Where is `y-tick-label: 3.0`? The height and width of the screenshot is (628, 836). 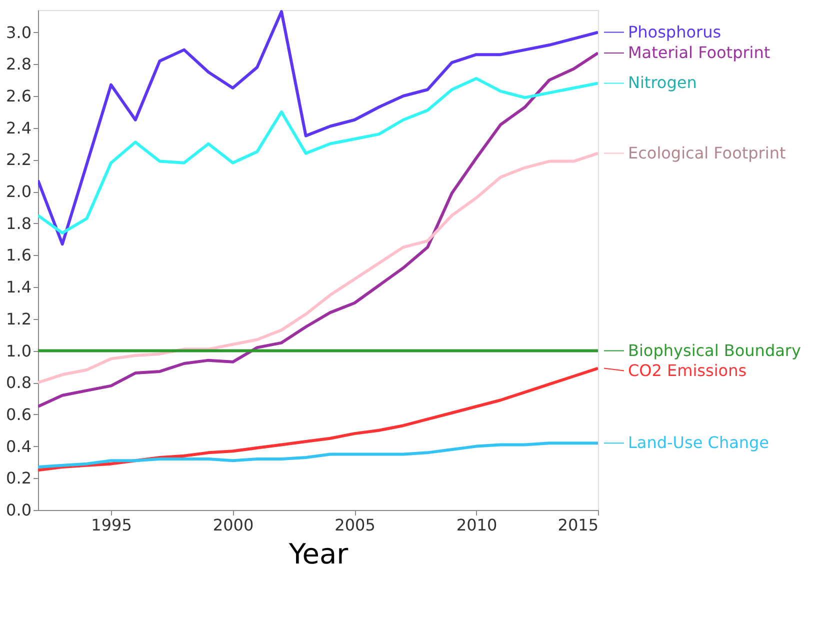 y-tick-label: 3.0 is located at coordinates (19, 32).